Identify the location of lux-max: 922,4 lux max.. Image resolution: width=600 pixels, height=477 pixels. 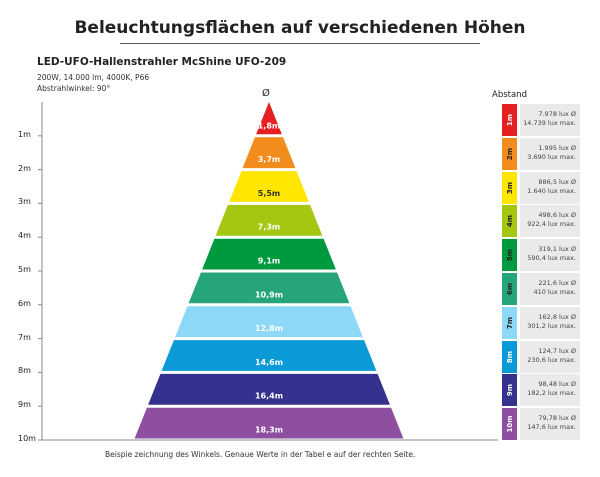
(551, 224).